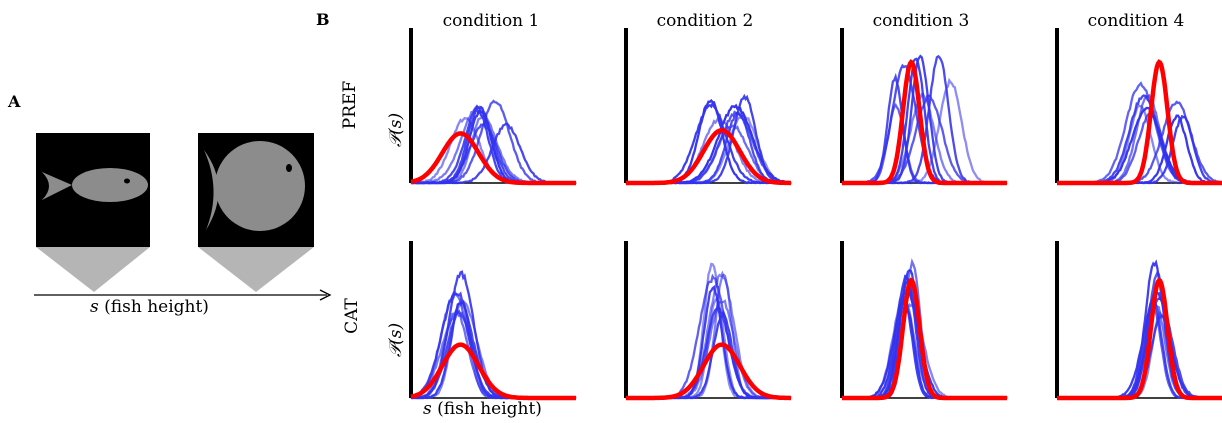 The height and width of the screenshot is (423, 1222). Describe the element at coordinates (211, 190) in the screenshot. I see `fish-tail-right` at that location.